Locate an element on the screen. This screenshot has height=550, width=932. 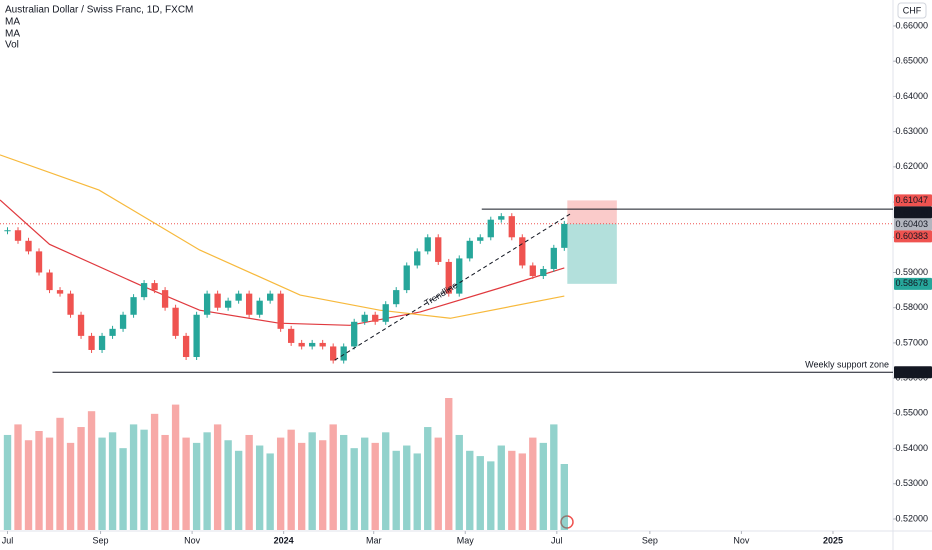
x-tick-label: Jul is located at coordinates (8, 540).